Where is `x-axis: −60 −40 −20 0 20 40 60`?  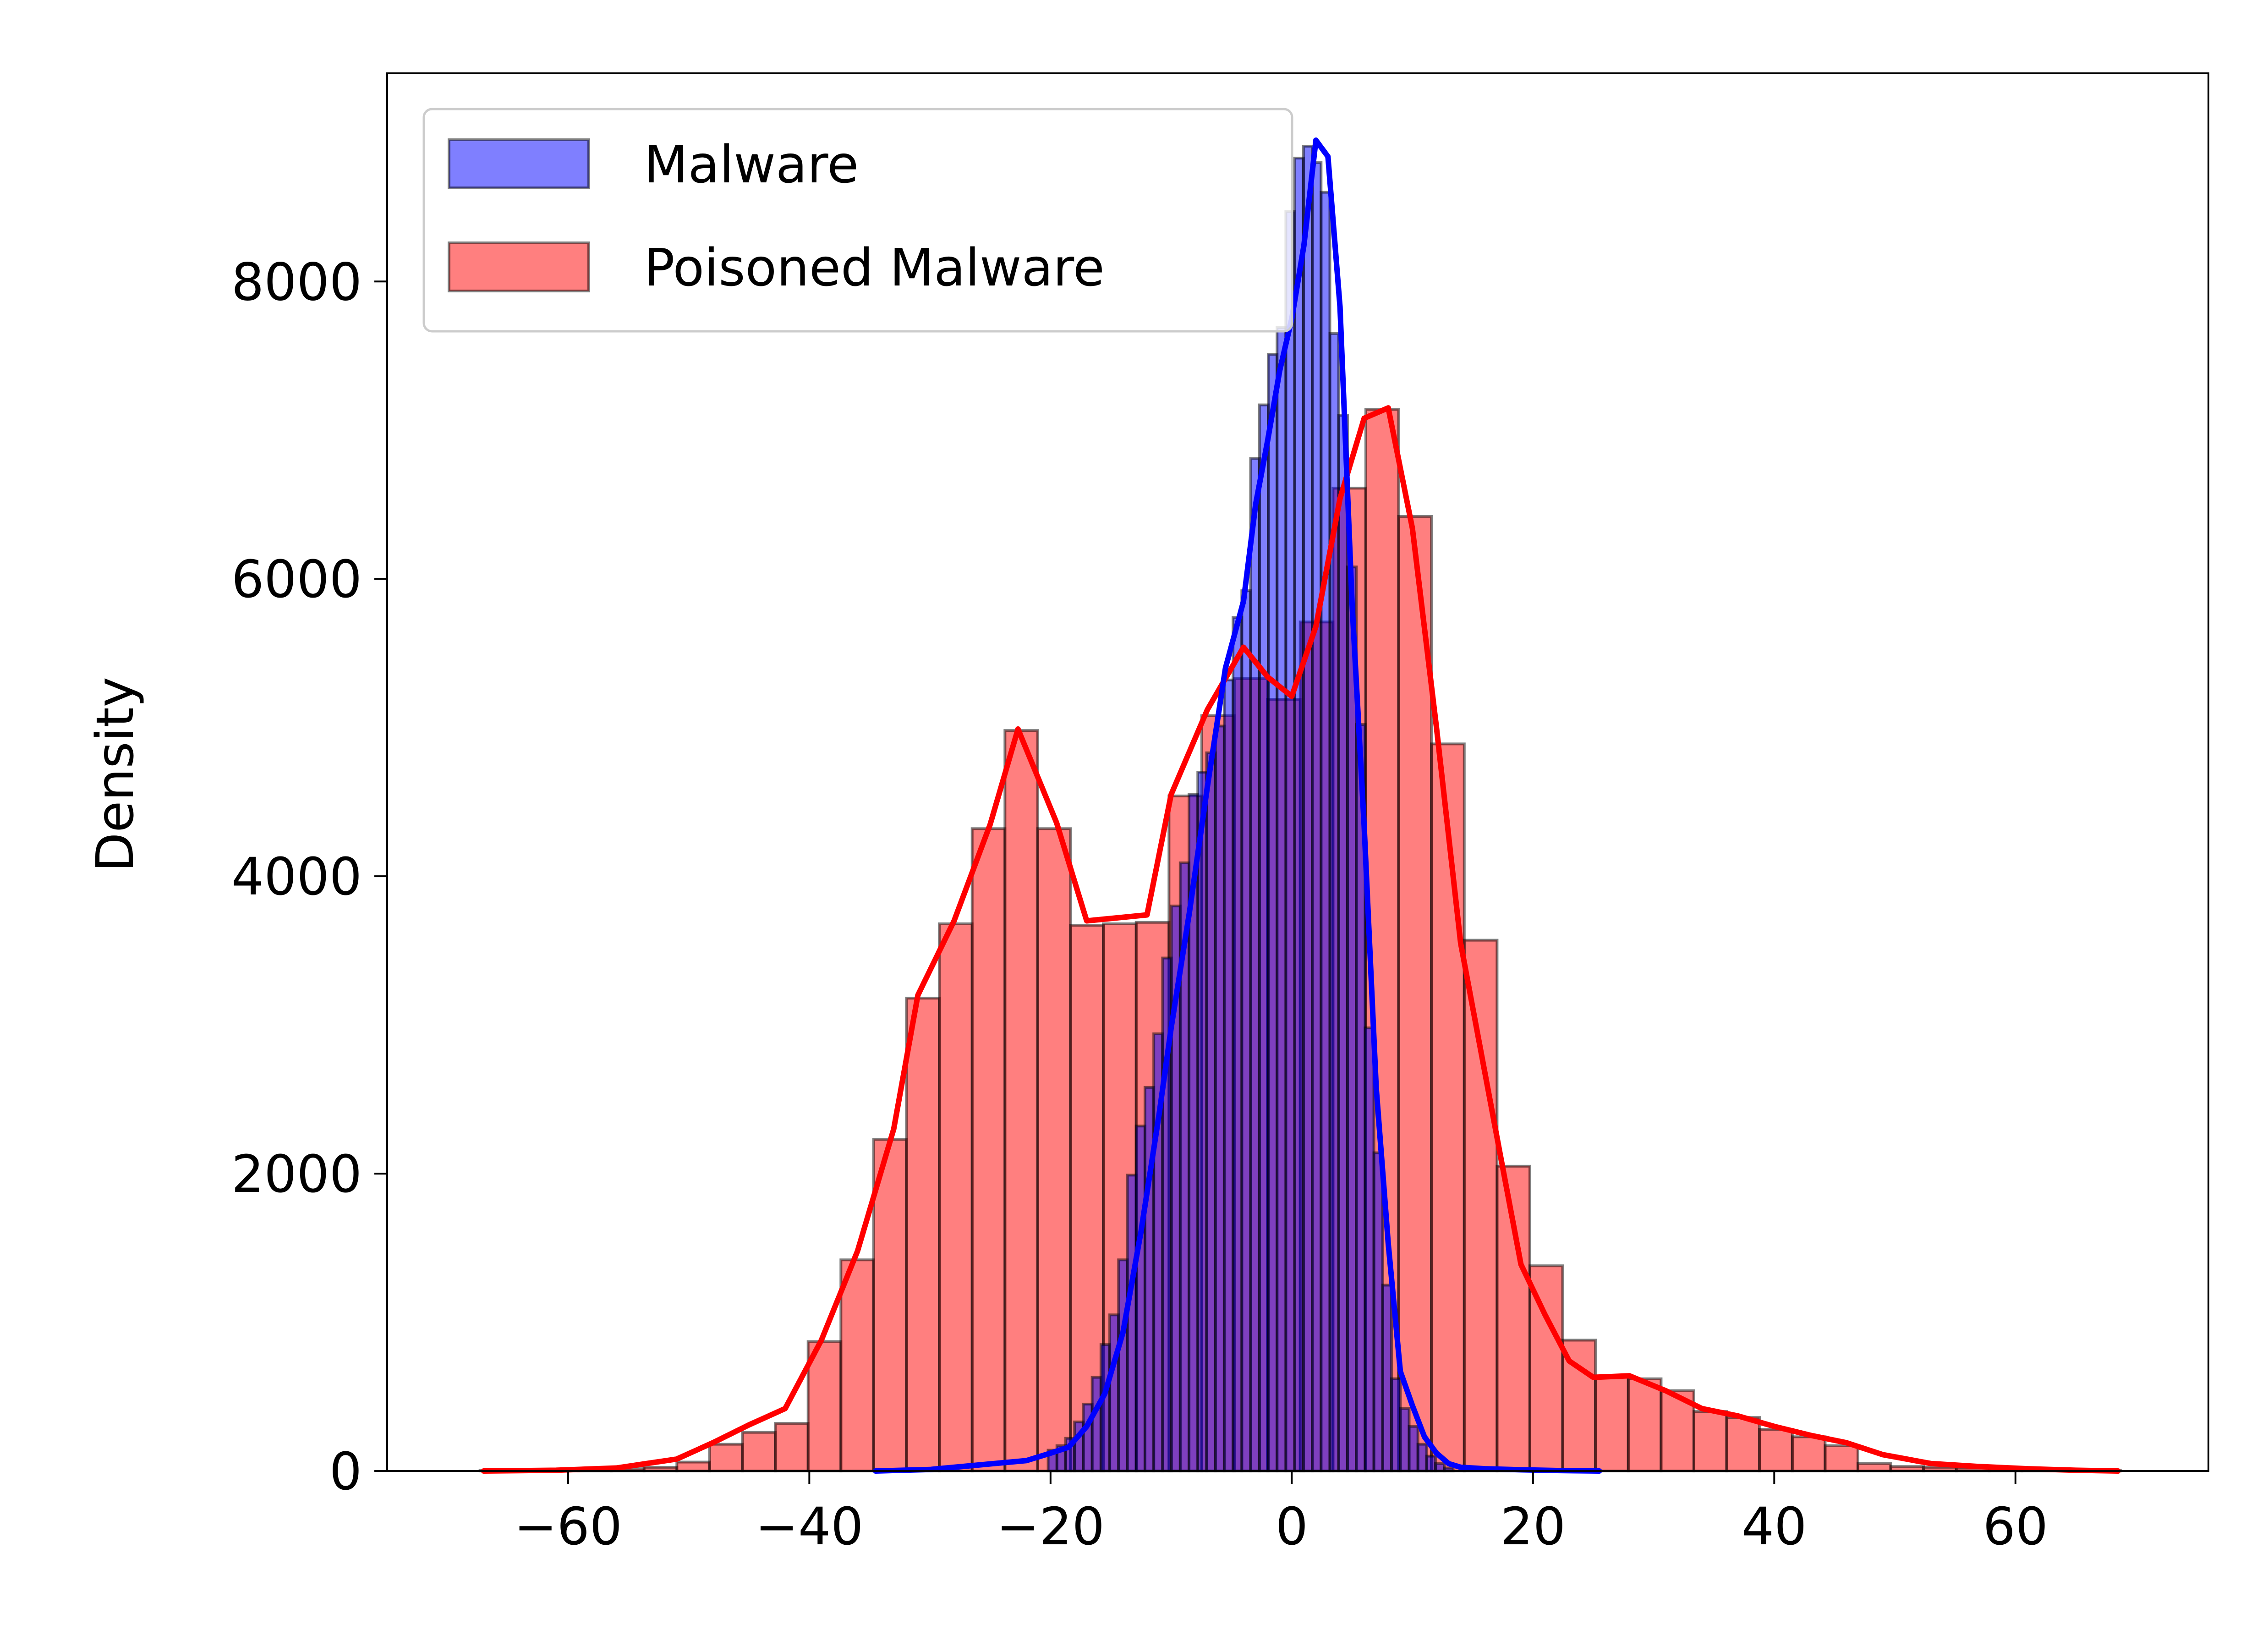 x-axis: −60 −40 −20 0 20 40 60 is located at coordinates (1281, 1514).